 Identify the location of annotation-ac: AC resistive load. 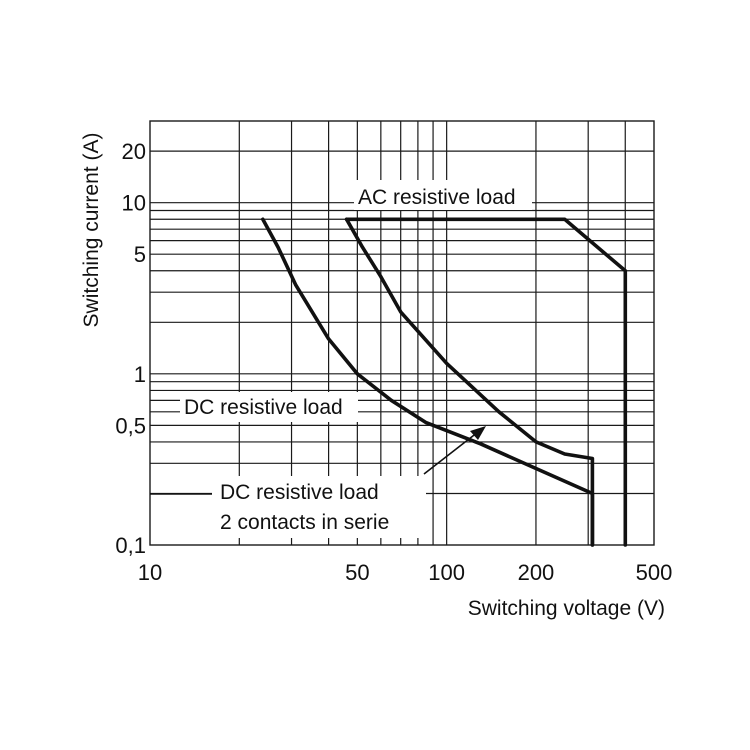
(443, 195).